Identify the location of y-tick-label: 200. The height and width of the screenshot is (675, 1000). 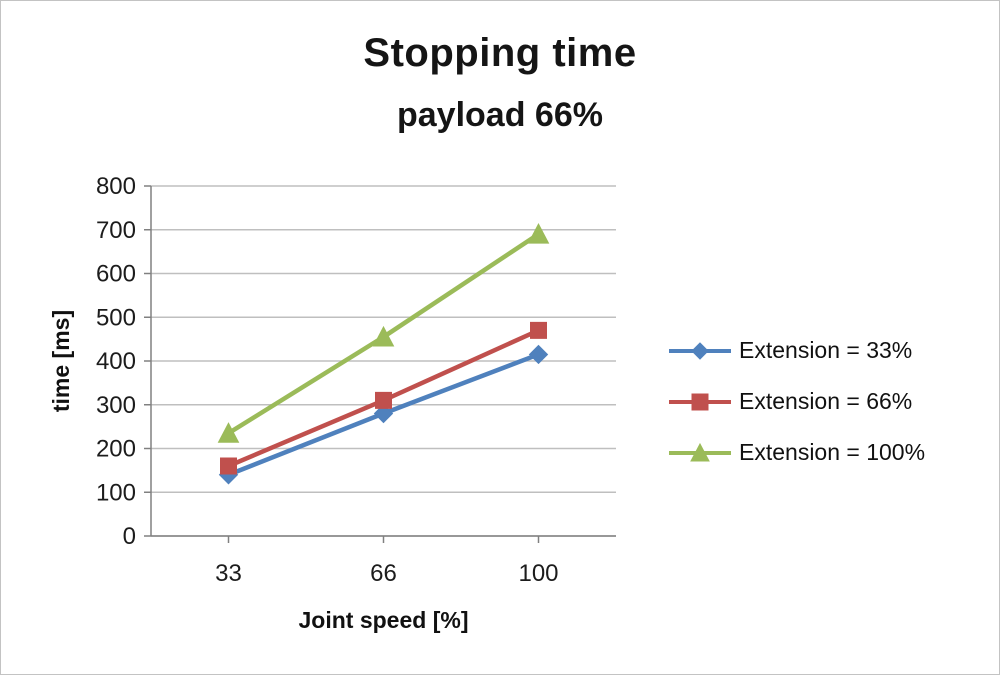
(116, 449).